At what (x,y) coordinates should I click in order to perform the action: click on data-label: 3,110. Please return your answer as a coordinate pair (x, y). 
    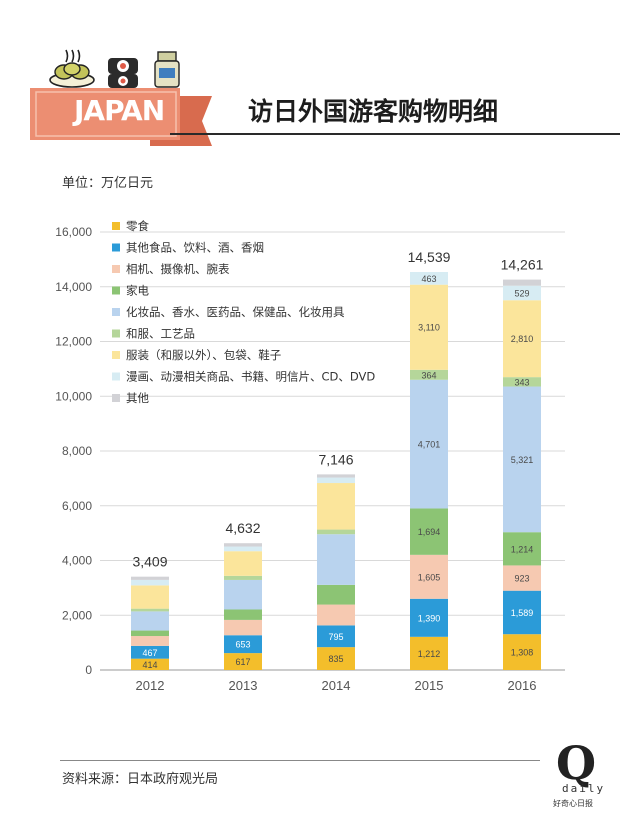
    Looking at the image, I should click on (429, 328).